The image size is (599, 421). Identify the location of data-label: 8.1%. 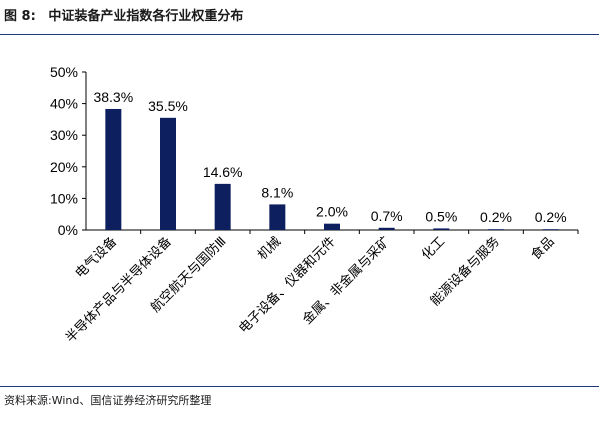
(277, 192).